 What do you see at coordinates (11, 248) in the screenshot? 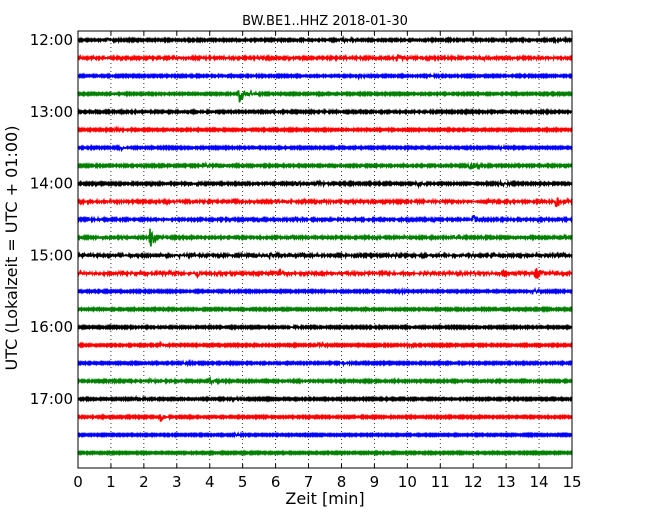
I see `y-axis-label: UTC (Lokalzeit = UTC + 01:00)` at bounding box center [11, 248].